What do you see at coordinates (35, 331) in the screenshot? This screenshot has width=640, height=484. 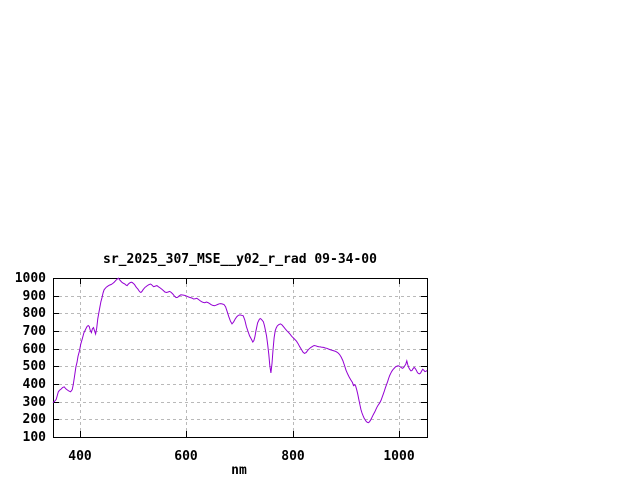 I see `y-tick-label: 700` at bounding box center [35, 331].